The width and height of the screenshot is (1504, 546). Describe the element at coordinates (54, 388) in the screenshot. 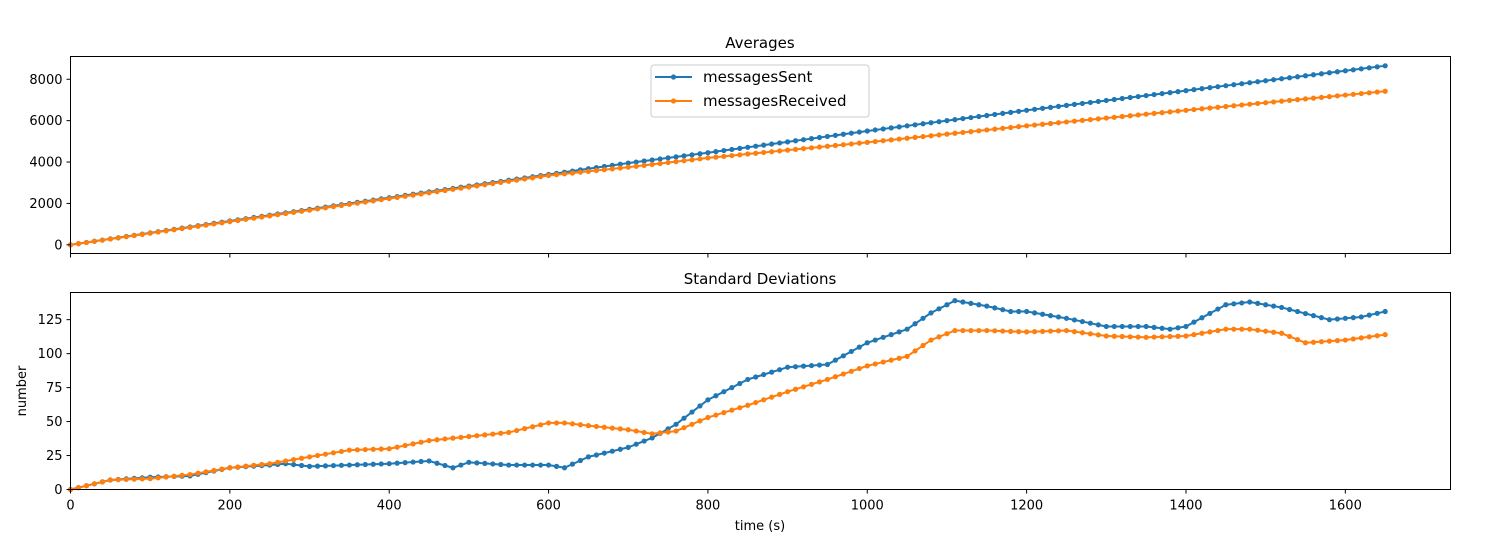

I see `y-tick-label: 75` at that location.